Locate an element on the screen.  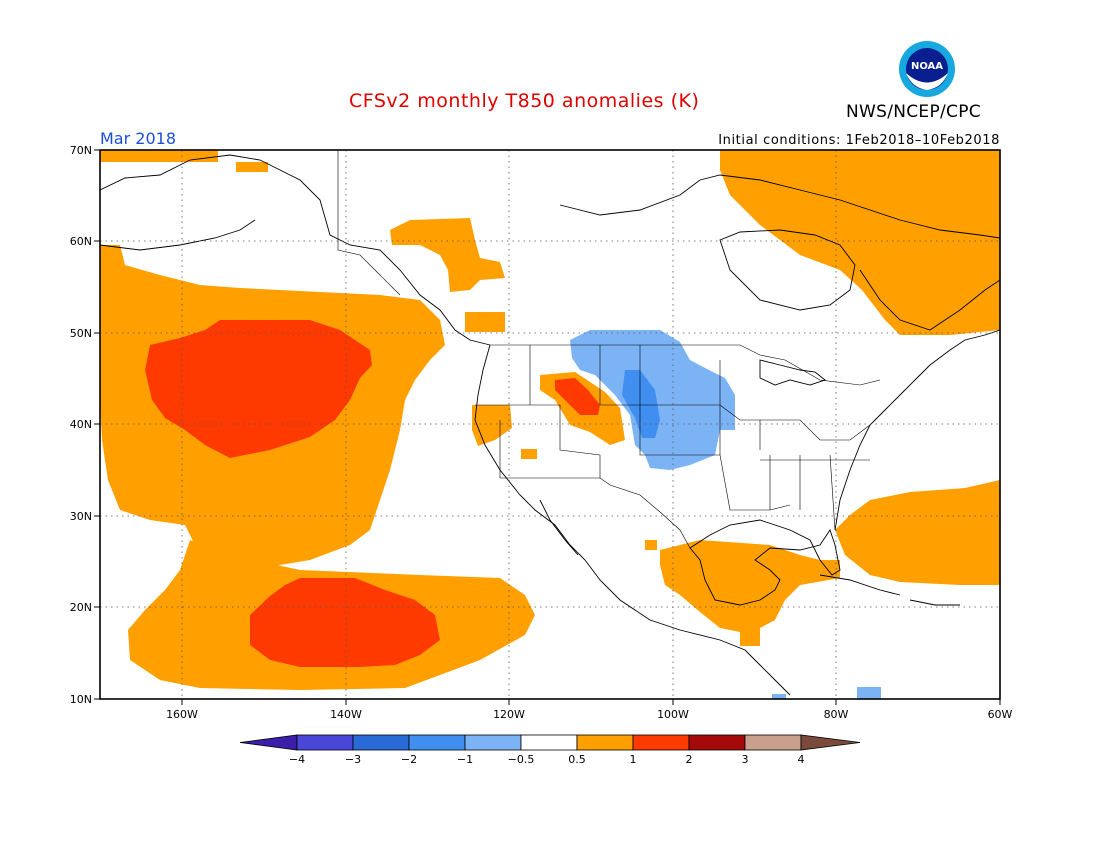
anomaly-positive-bc is located at coordinates (485, 322).